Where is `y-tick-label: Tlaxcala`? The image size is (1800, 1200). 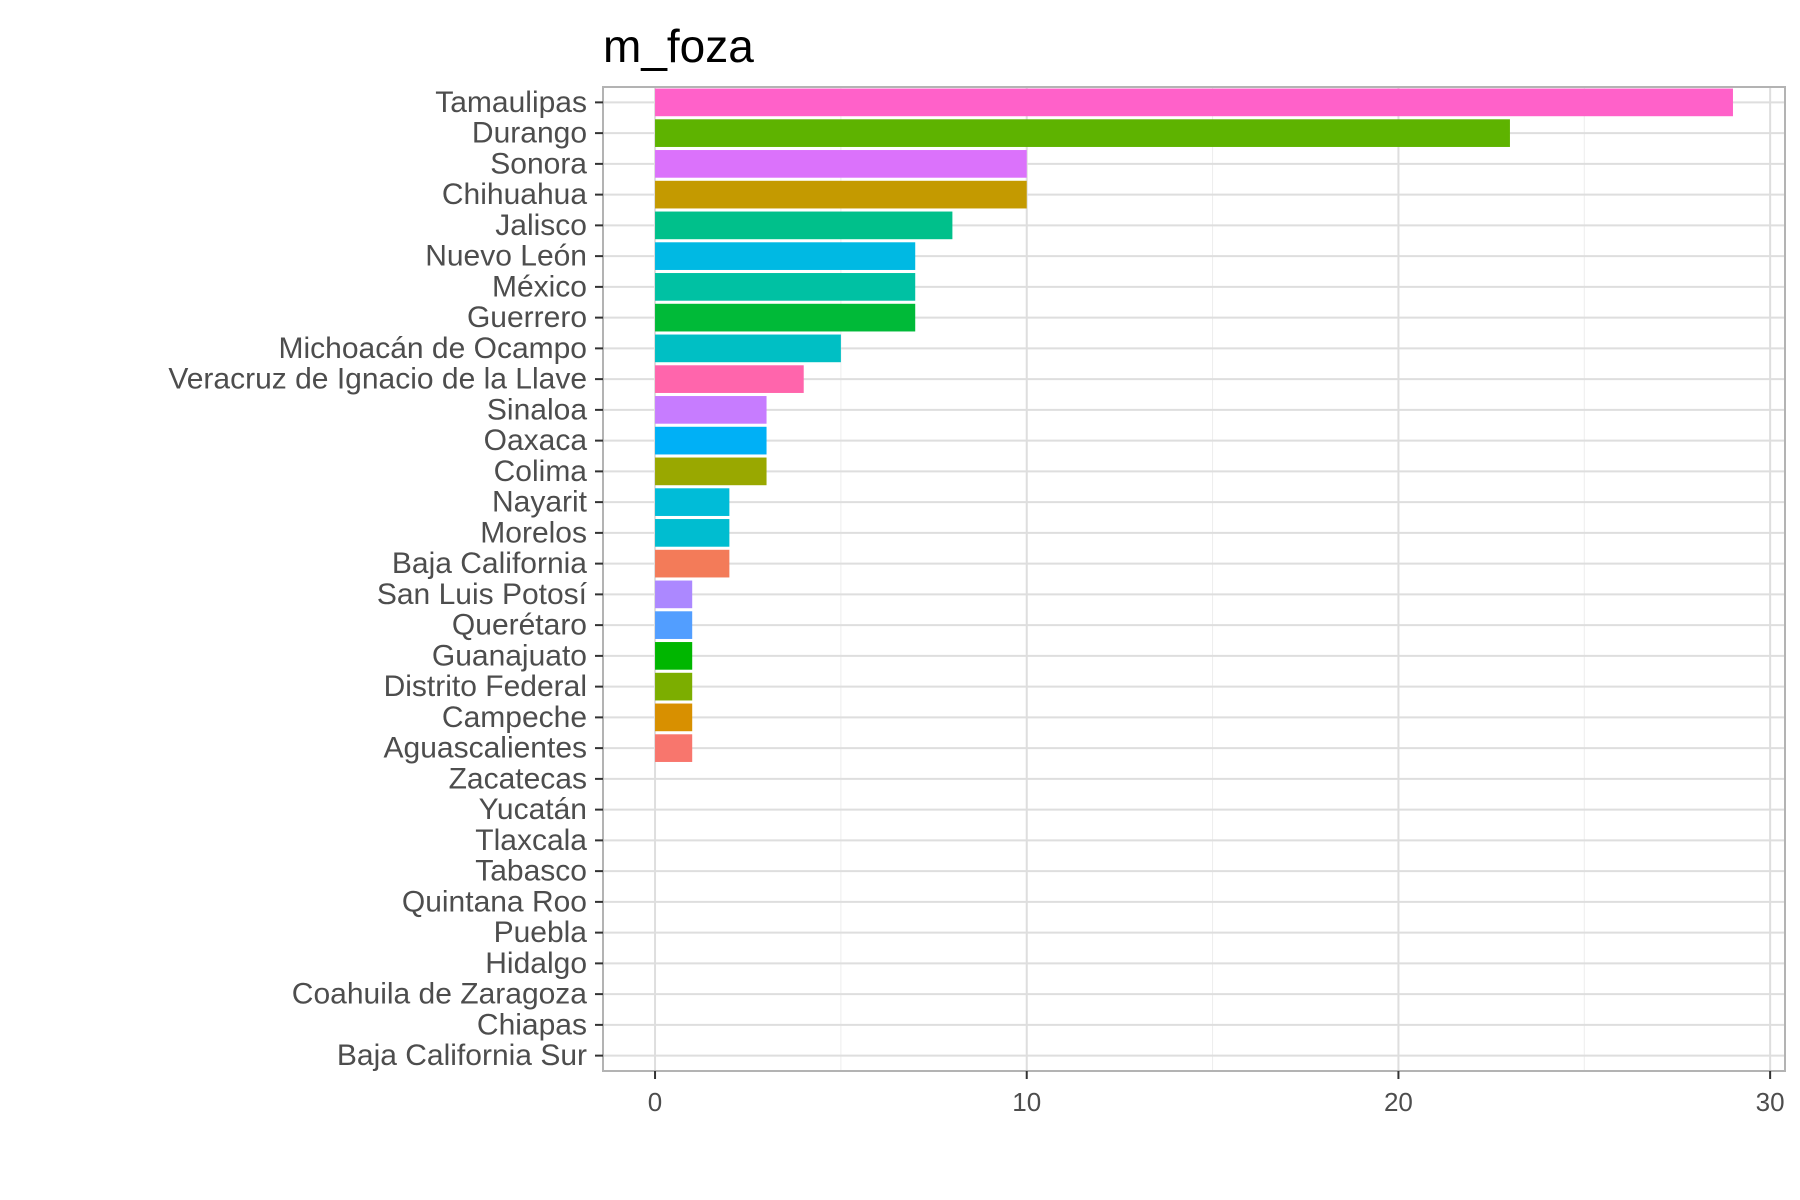 y-tick-label: Tlaxcala is located at coordinates (531, 840).